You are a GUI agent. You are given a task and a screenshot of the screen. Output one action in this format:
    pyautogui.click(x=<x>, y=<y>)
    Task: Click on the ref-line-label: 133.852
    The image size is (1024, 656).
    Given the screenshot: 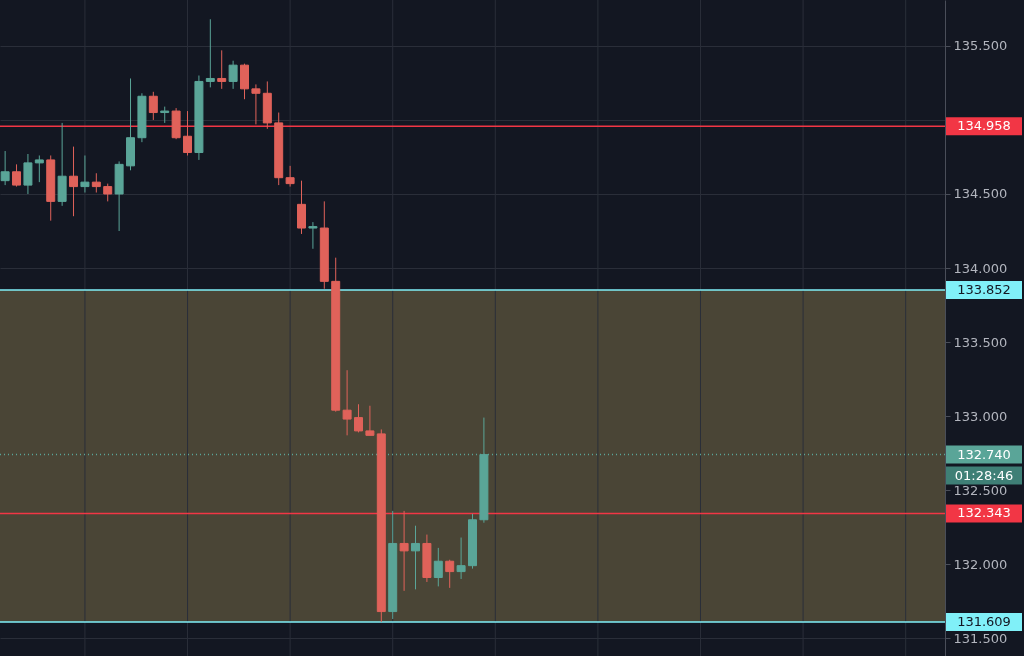 What is the action you would take?
    pyautogui.click(x=984, y=289)
    